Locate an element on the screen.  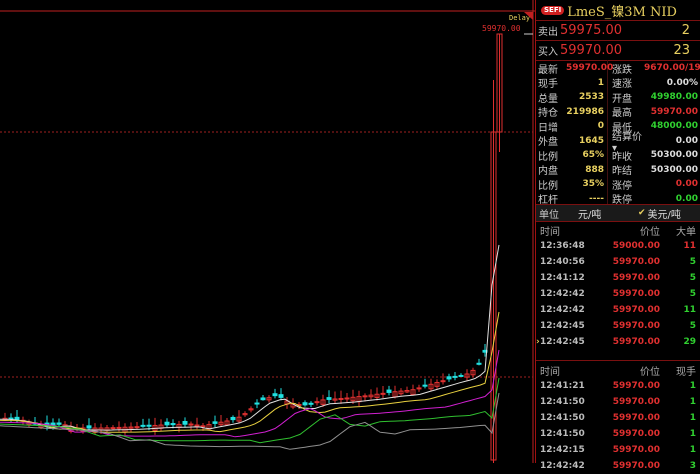
stat-label: 涨停 is located at coordinates (622, 186).